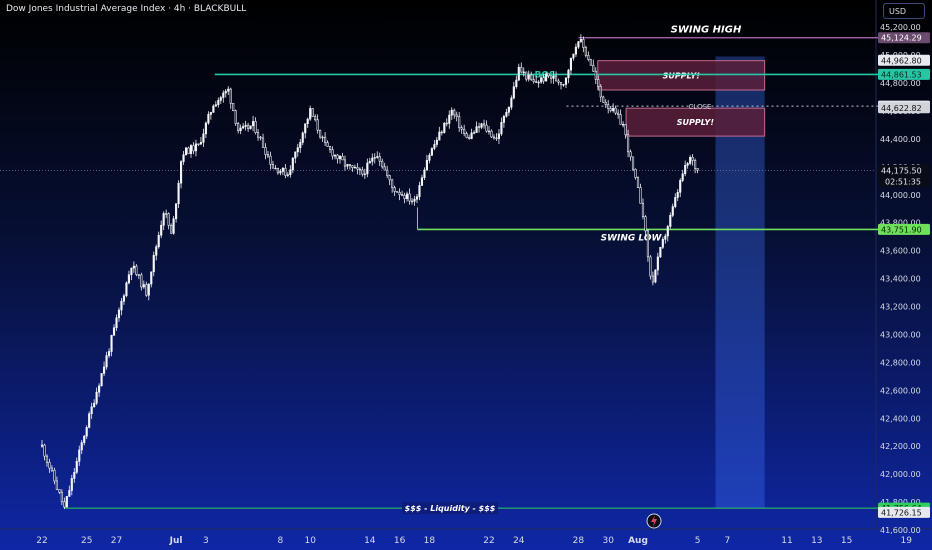 This screenshot has width=932, height=550. Describe the element at coordinates (900, 502) in the screenshot. I see `y-tick-label: 41,800.00` at that location.